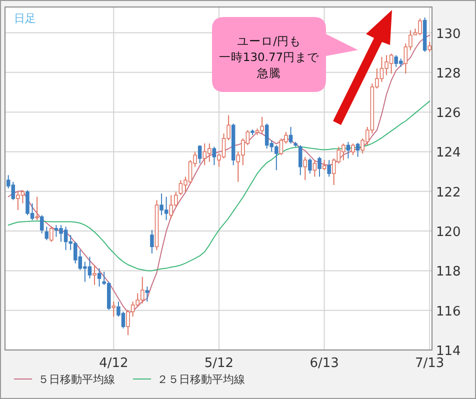 The image size is (476, 399). Describe the element at coordinates (448, 312) in the screenshot. I see `y-tick-label: 116` at that location.